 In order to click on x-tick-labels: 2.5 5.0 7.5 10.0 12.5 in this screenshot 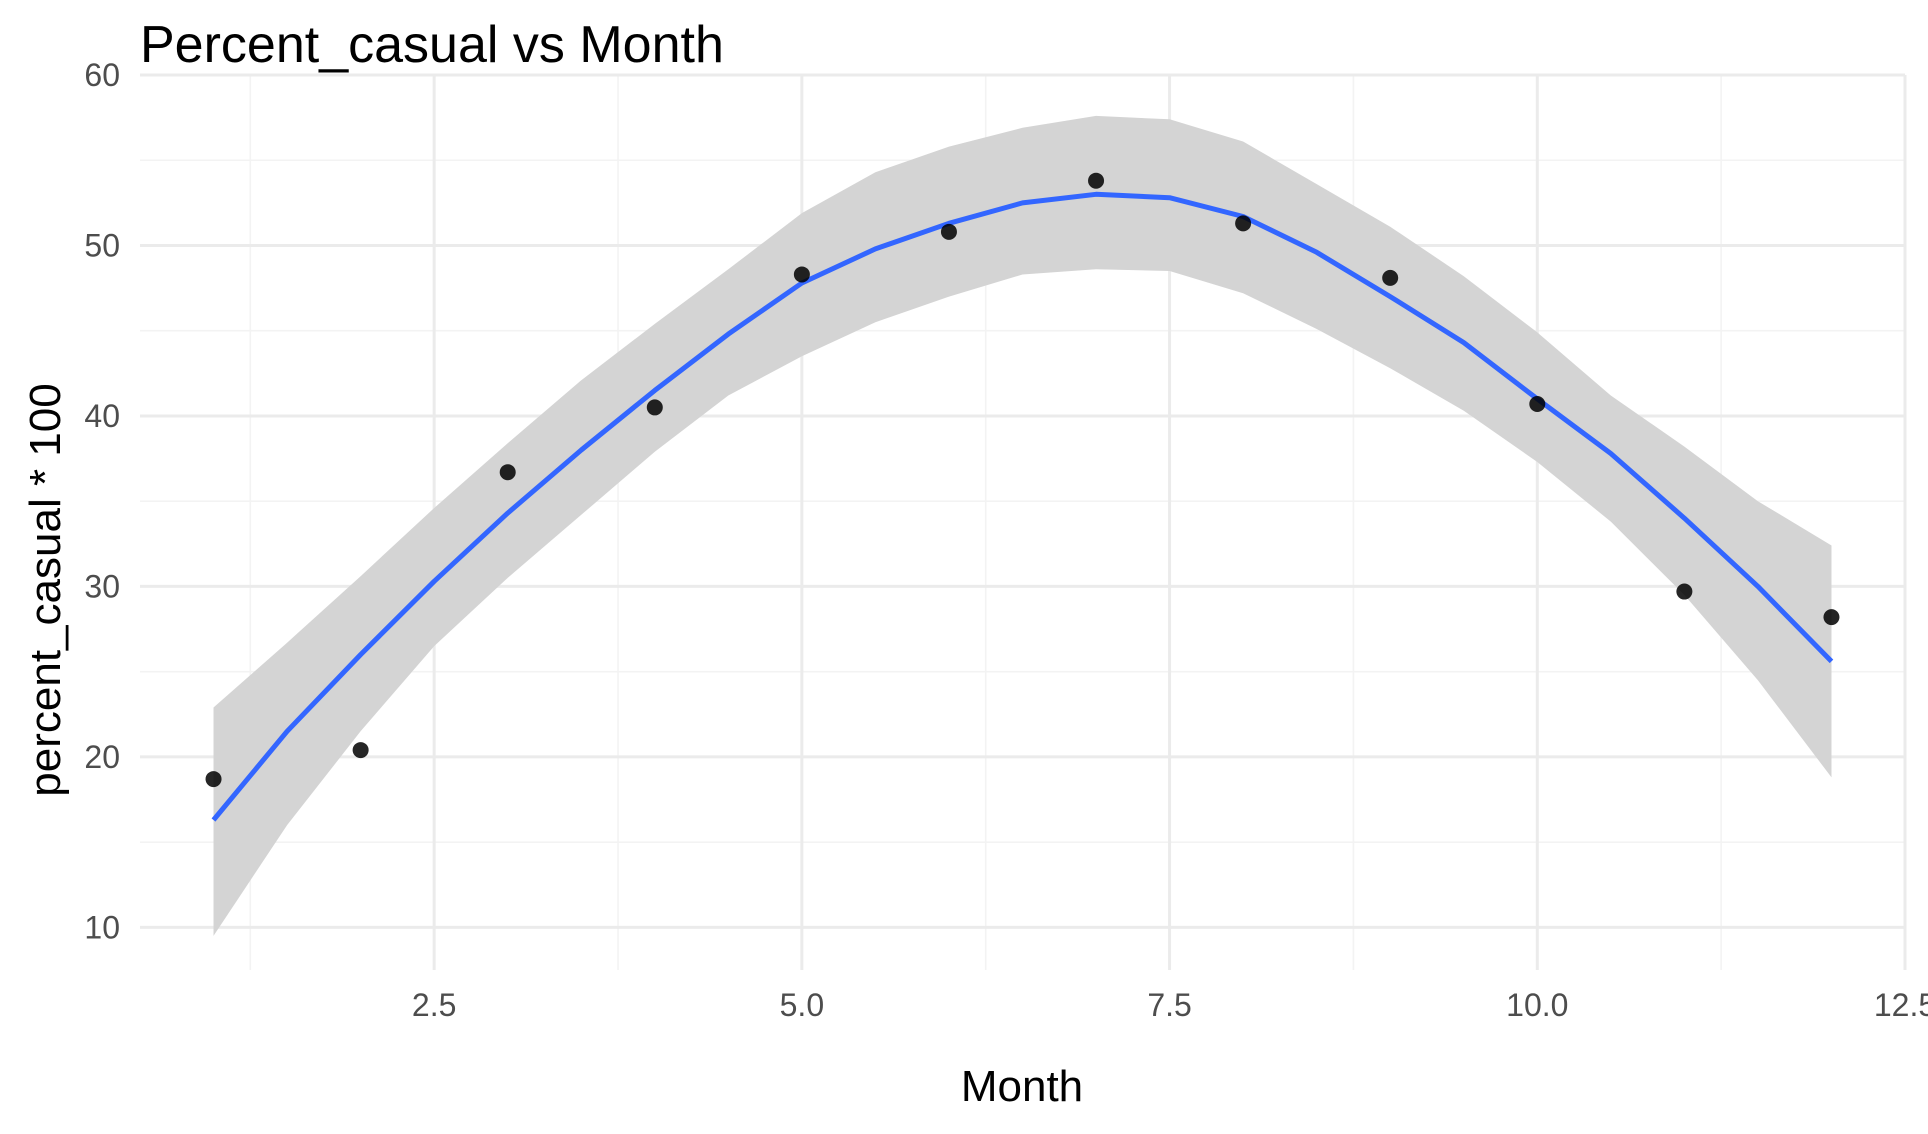, I will do `click(1170, 1005)`.